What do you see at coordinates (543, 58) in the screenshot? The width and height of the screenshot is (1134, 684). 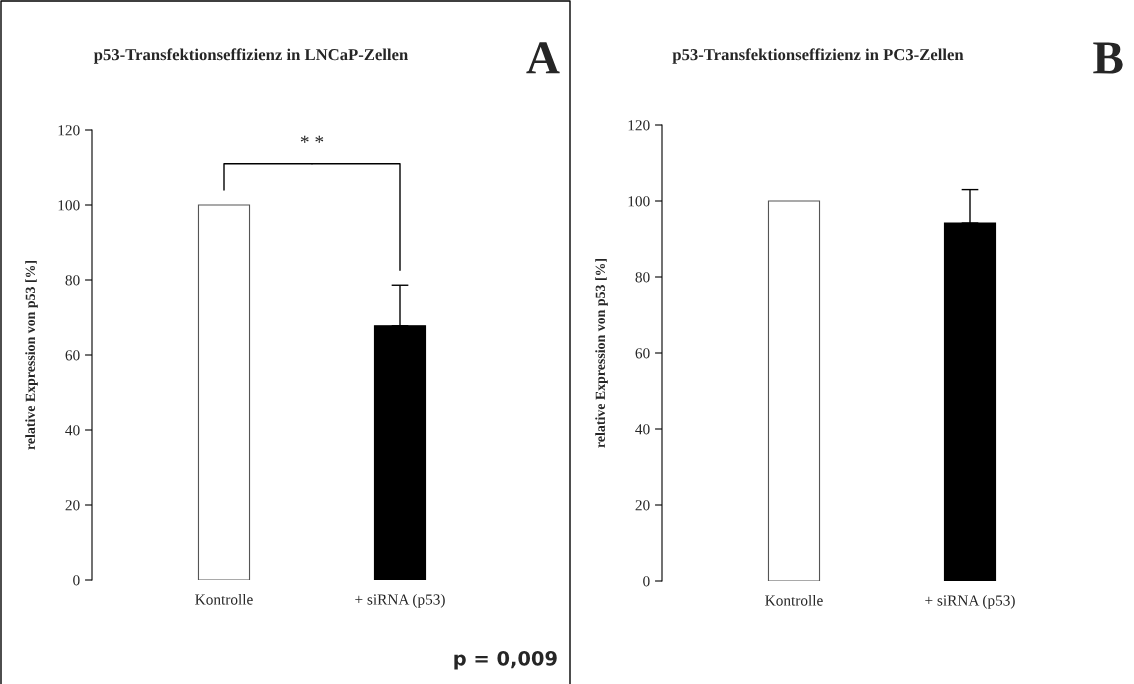 I see `text: A` at bounding box center [543, 58].